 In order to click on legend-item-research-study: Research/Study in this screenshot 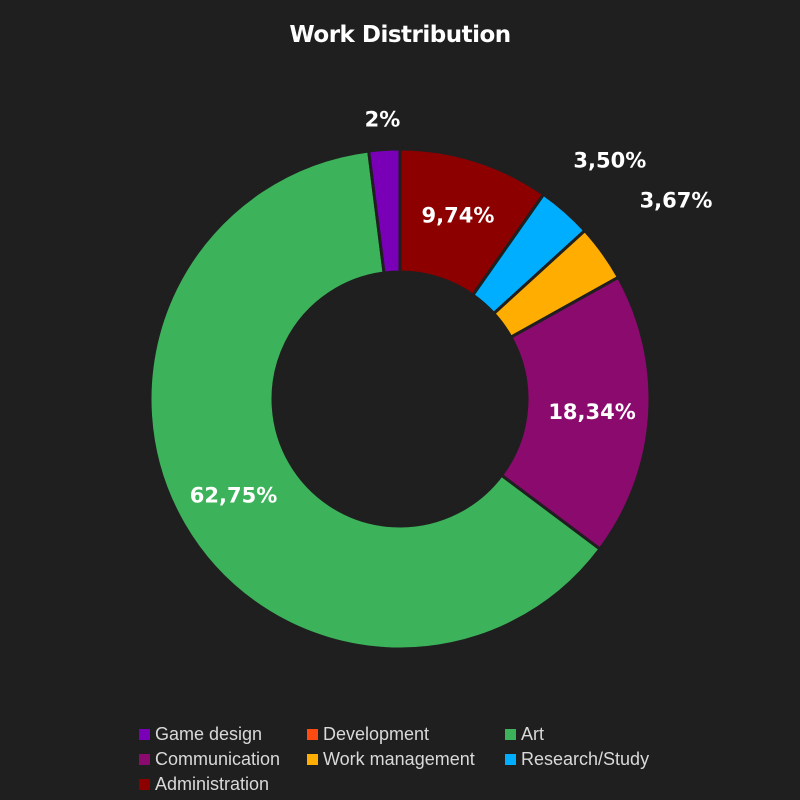, I will do `click(577, 759)`.